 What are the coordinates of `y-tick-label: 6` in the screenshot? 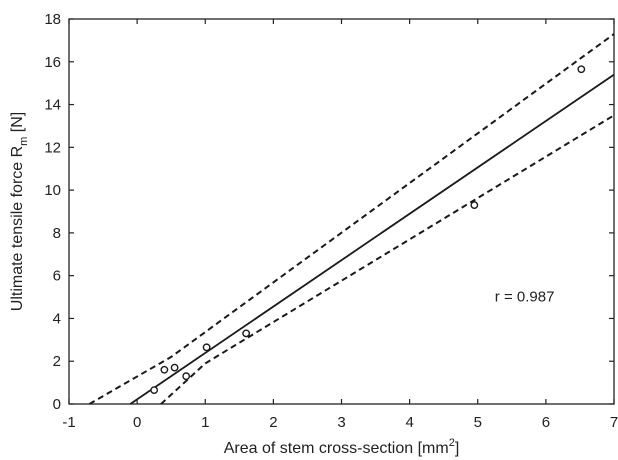 It's located at (57, 276).